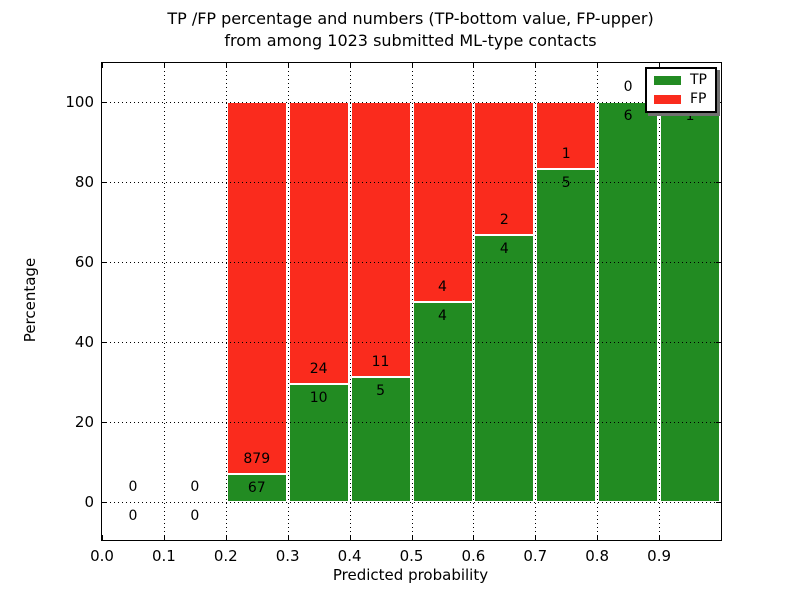  What do you see at coordinates (89, 502) in the screenshot?
I see `y-tick-label: 0` at bounding box center [89, 502].